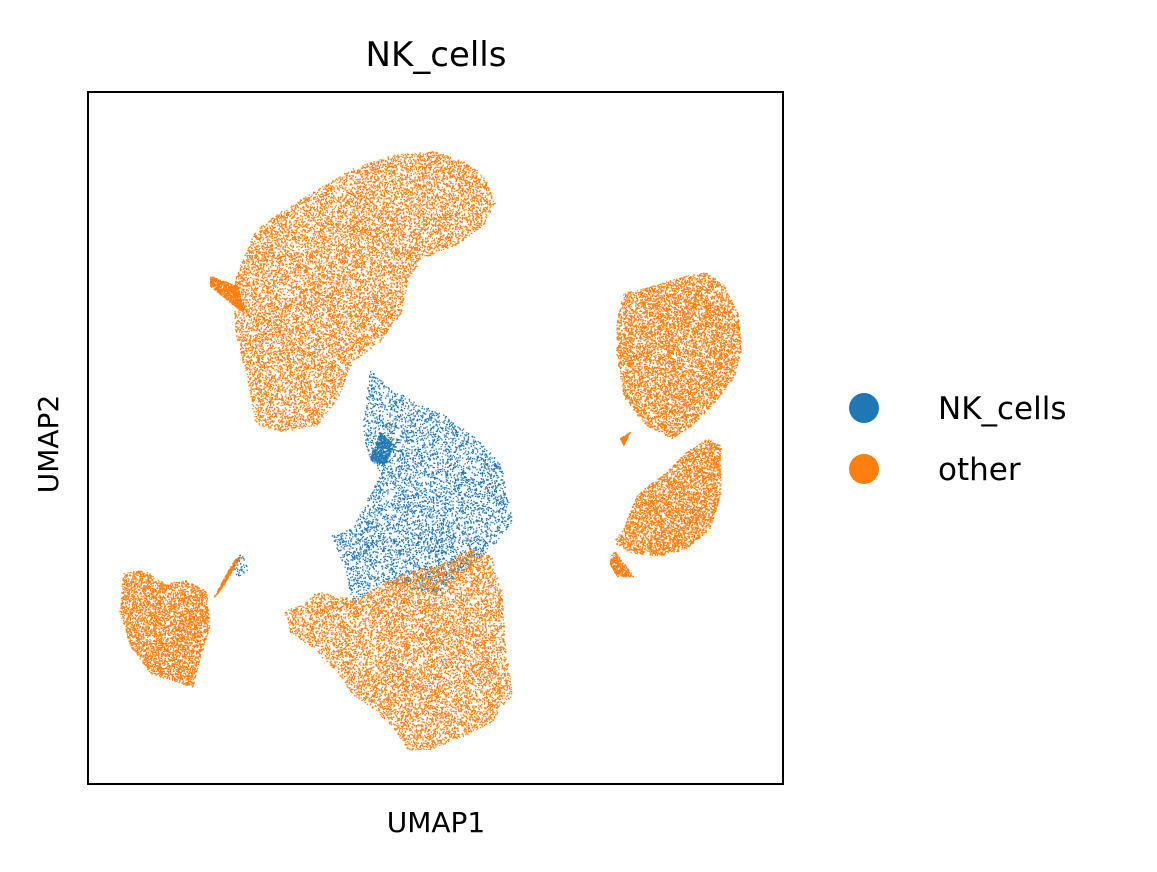  I want to click on y-axis-label: UMAP2, so click(48, 444).